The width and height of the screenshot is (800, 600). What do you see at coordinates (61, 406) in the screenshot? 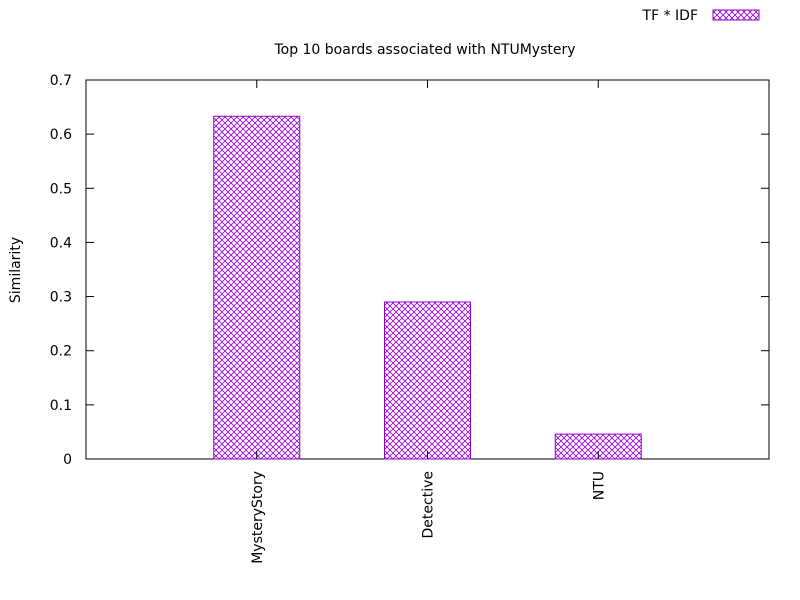
I see `y-tick-label: 0.1` at bounding box center [61, 406].